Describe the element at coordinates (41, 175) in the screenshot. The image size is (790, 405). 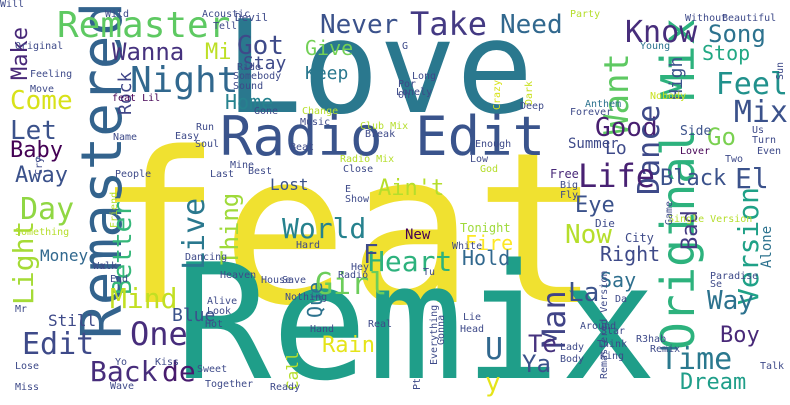
I see `word: Away` at that location.